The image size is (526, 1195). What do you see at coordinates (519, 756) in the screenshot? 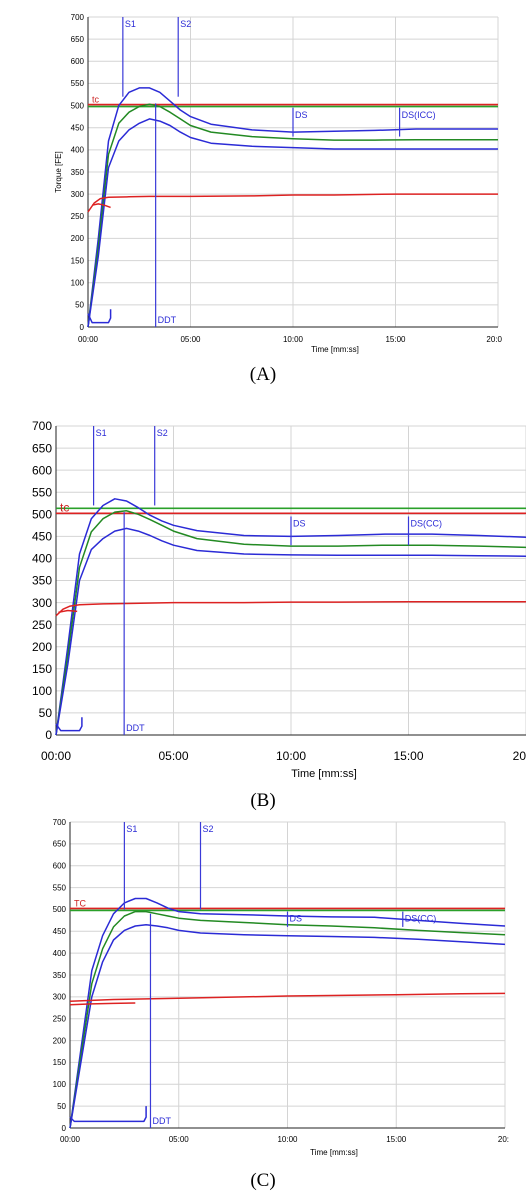
I see `x-tick-label: 20` at bounding box center [519, 756].